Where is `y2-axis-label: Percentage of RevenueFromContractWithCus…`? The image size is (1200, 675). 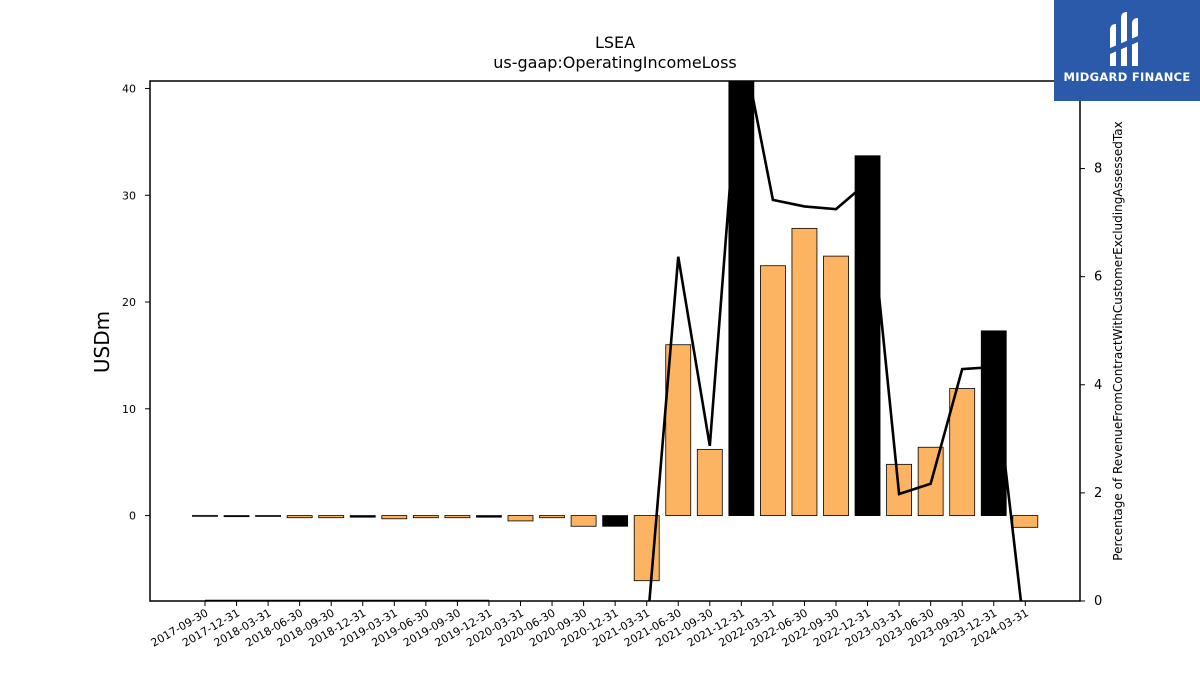 y2-axis-label: Percentage of RevenueFromContractWithCus… is located at coordinates (1118, 340).